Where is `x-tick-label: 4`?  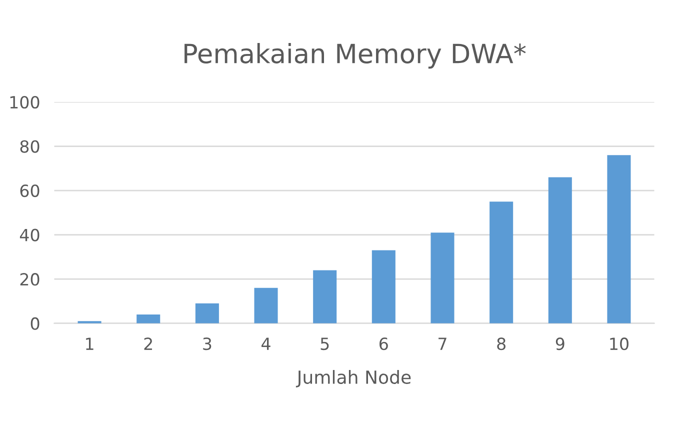 x-tick-label: 4 is located at coordinates (266, 344).